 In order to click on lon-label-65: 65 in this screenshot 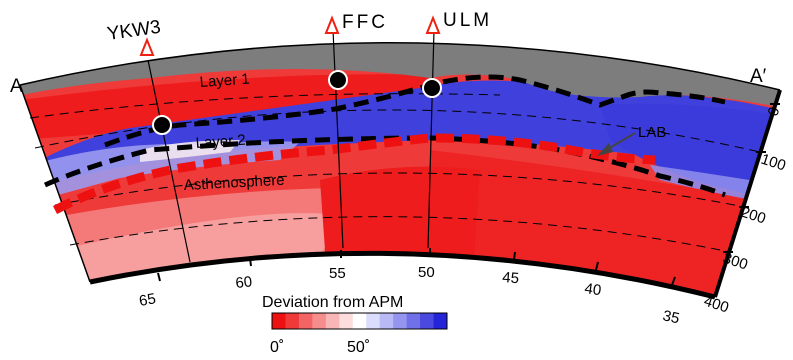, I will do `click(147, 300)`.